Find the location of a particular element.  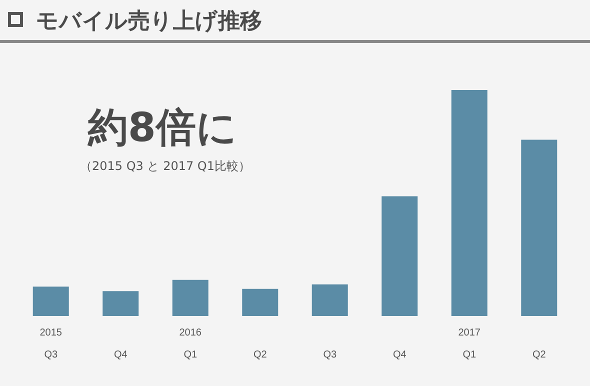

chart-title: モバイル売り上げ推移 is located at coordinates (149, 22).